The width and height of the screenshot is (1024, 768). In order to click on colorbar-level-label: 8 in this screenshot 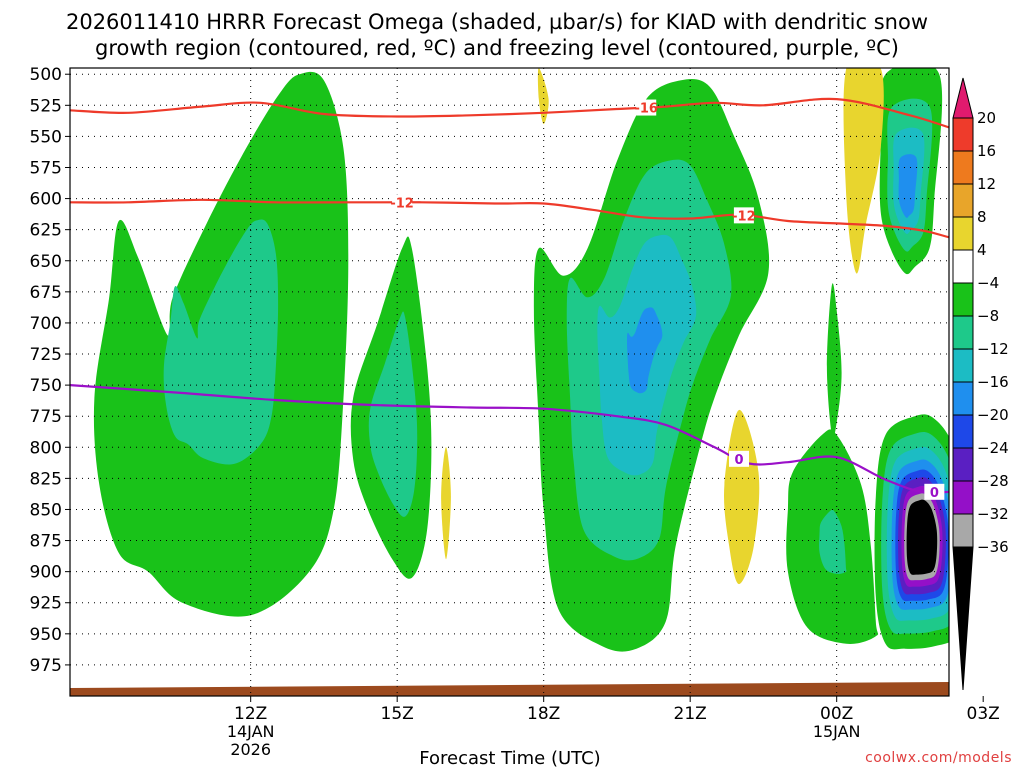, I will do `click(982, 217)`.